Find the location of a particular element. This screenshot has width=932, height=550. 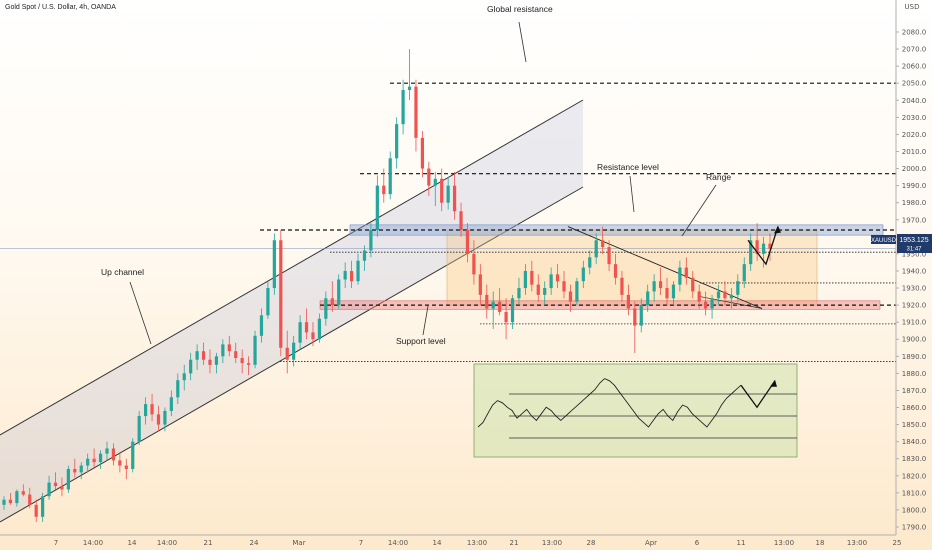

ticker-label: XAUUSD is located at coordinates (884, 241).